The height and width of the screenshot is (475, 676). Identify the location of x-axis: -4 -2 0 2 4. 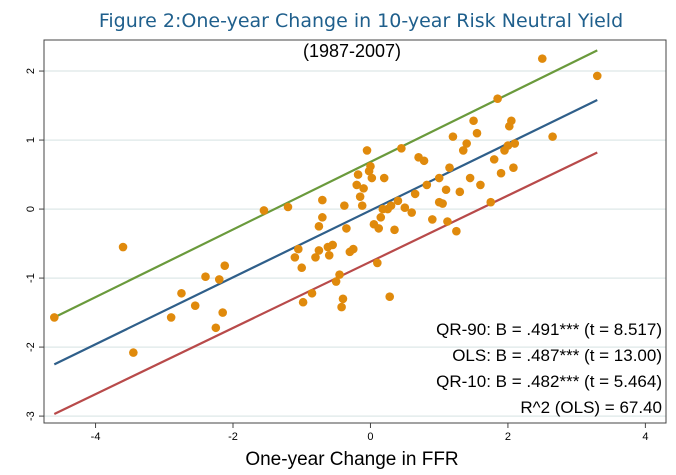
(369, 433).